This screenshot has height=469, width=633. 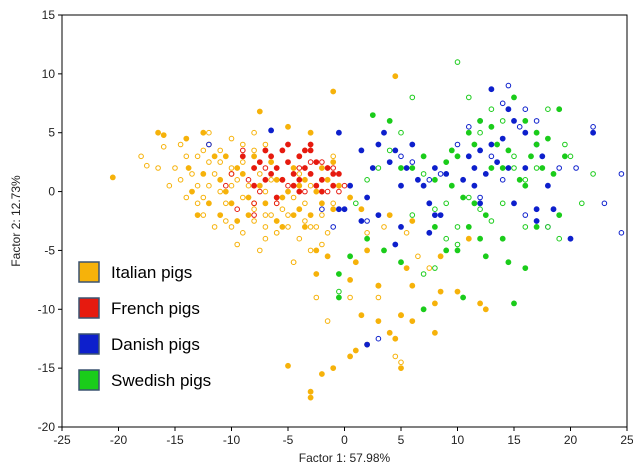 I want to click on legend-label-french-pigs: French pigs, so click(x=155, y=308).